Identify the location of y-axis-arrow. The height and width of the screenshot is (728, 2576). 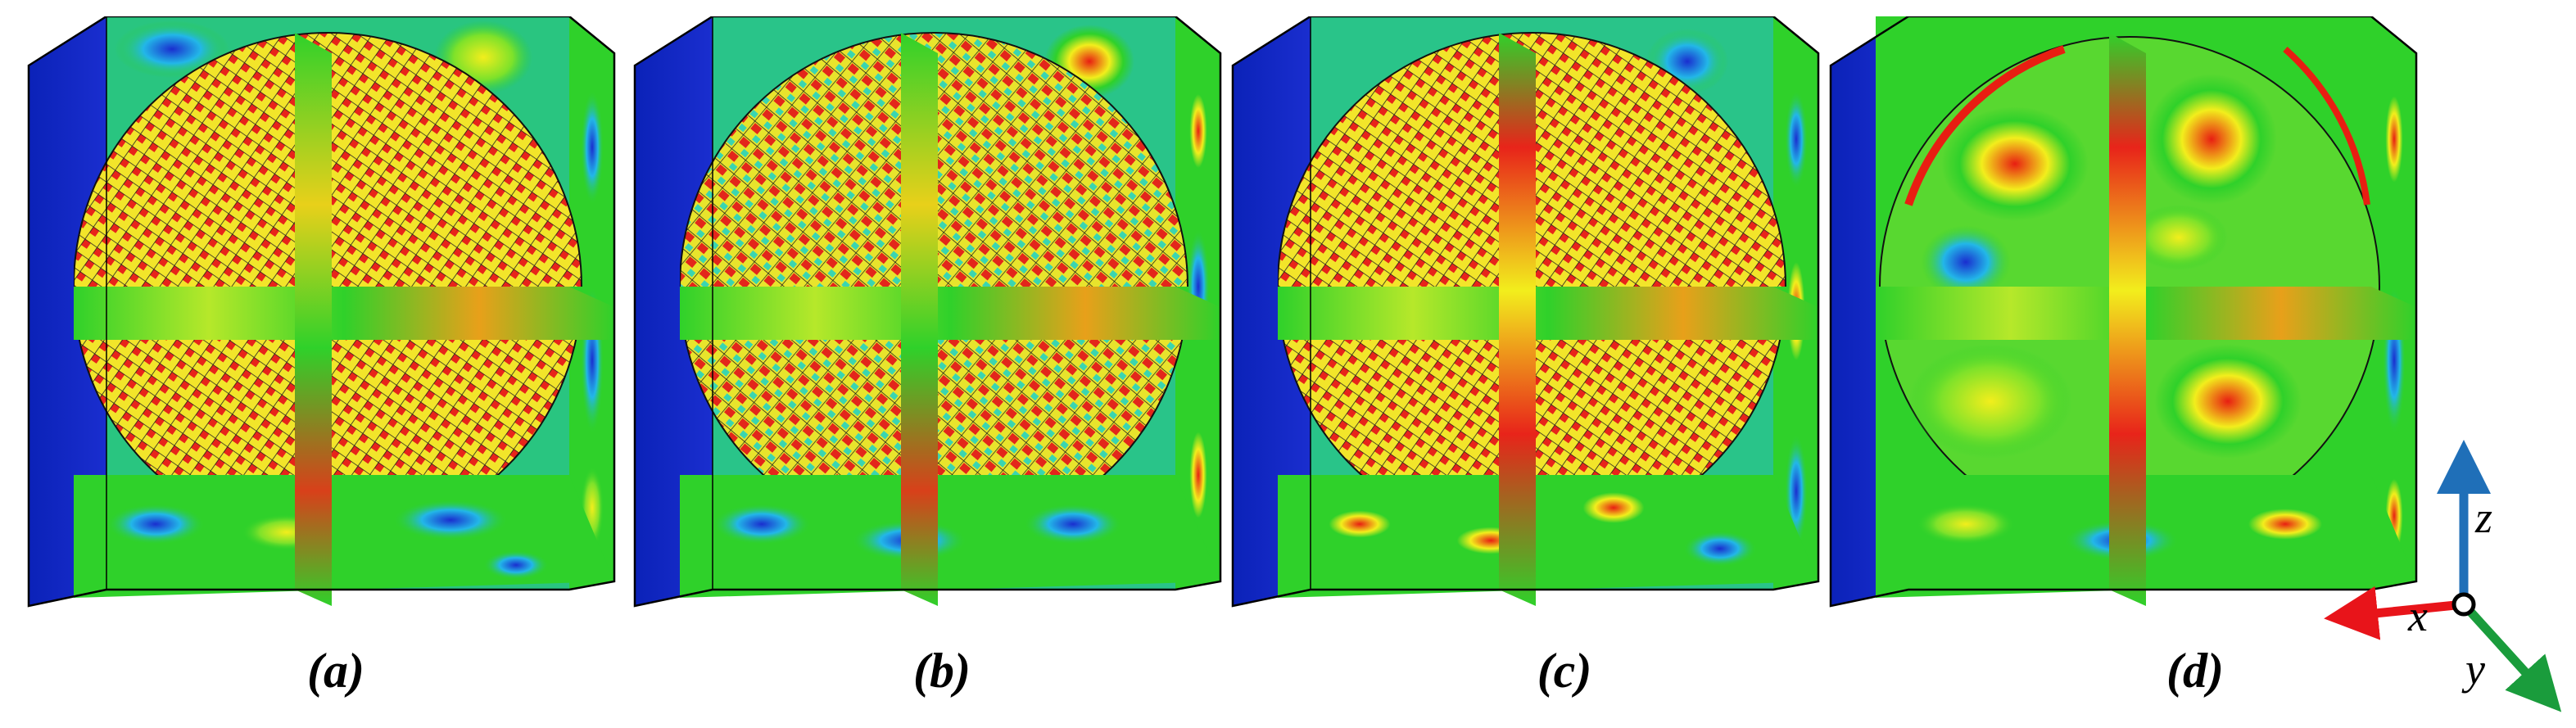
(2511, 657).